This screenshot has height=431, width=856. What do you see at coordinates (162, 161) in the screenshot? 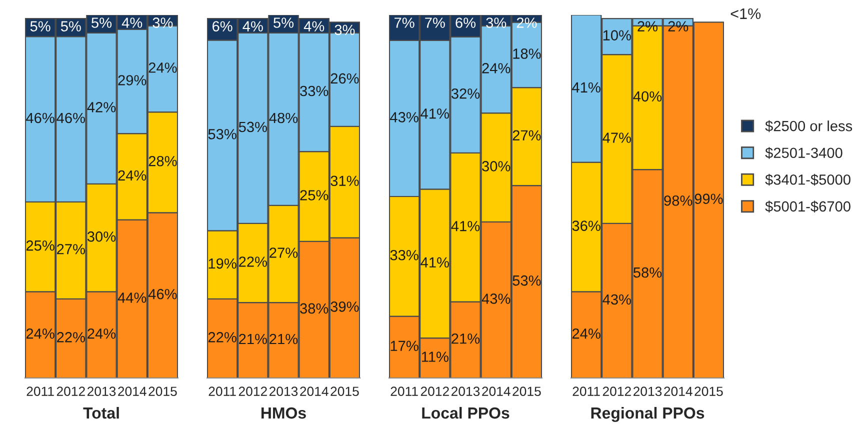
I see `data-label: 28%` at bounding box center [162, 161].